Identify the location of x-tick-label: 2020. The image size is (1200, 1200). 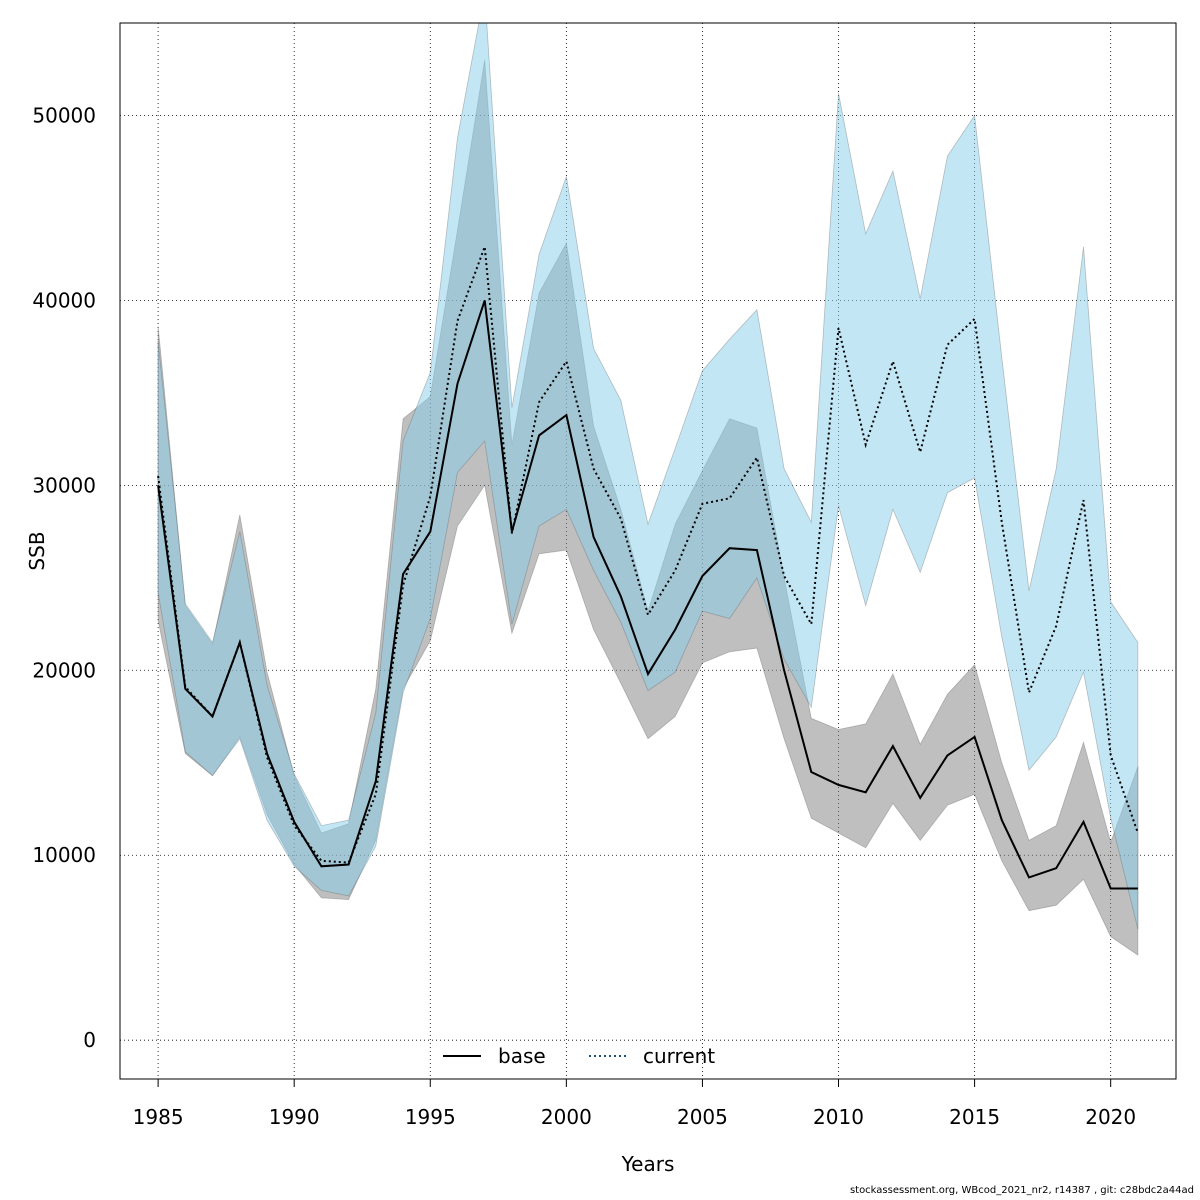
(1110, 1117).